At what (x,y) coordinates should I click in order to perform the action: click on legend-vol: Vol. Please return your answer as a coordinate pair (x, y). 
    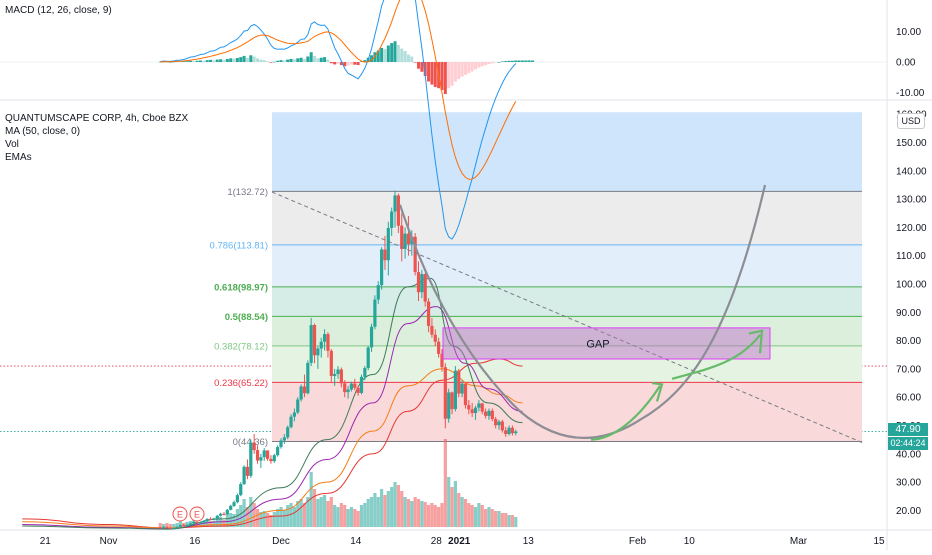
    Looking at the image, I should click on (12, 144).